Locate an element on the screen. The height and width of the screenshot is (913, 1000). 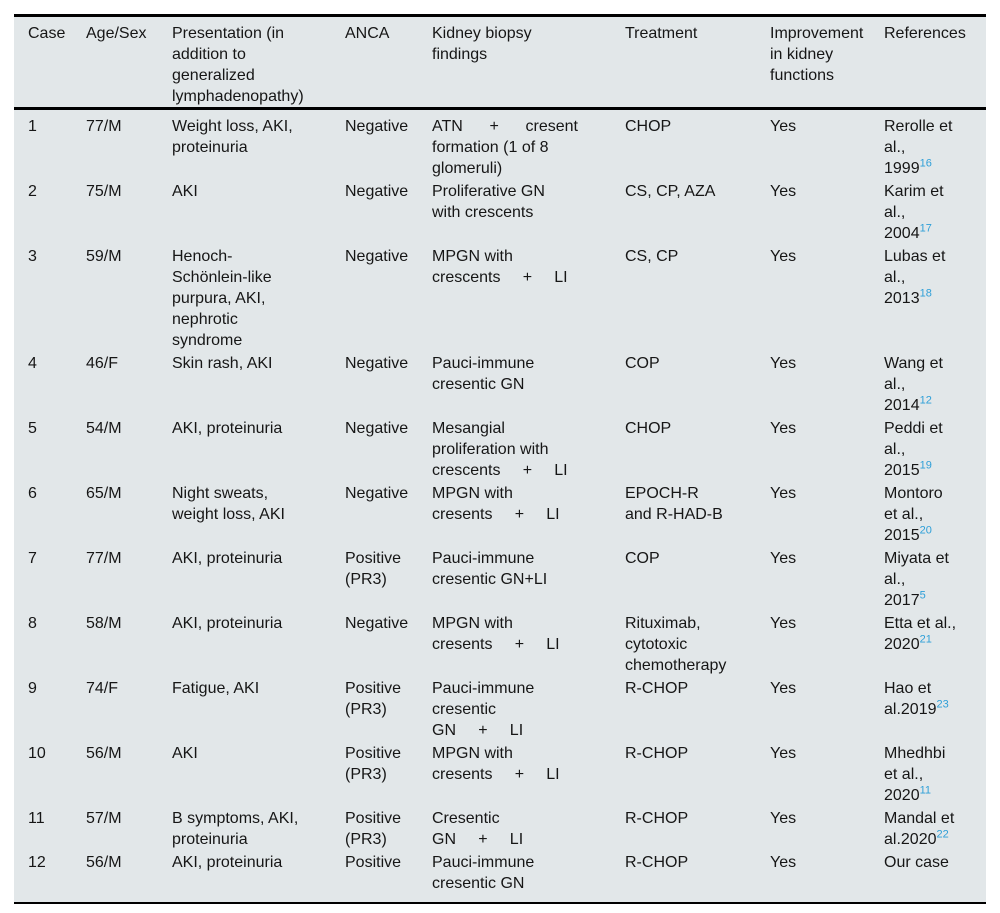
citation-superscript: 12 is located at coordinates (925, 400).